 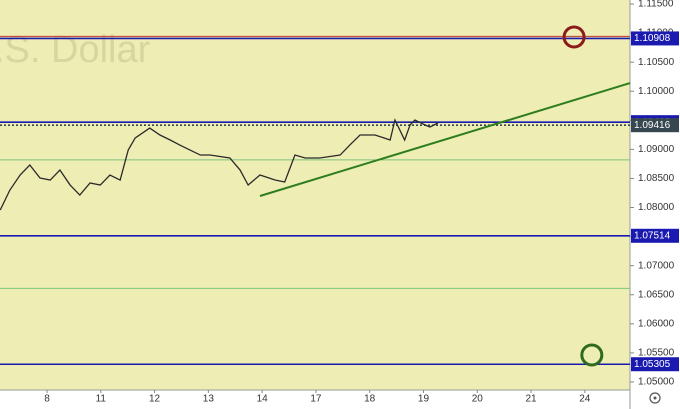 What do you see at coordinates (656, 323) in the screenshot?
I see `y-tick-label: 1.06000` at bounding box center [656, 323].